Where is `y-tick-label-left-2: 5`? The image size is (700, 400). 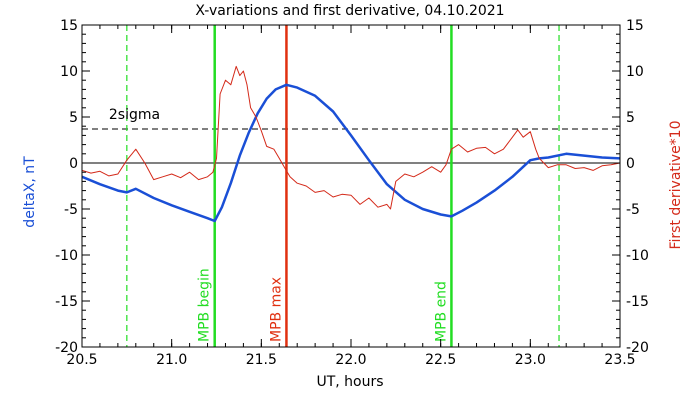
y-tick-label-left-2: 5 is located at coordinates (73, 118).